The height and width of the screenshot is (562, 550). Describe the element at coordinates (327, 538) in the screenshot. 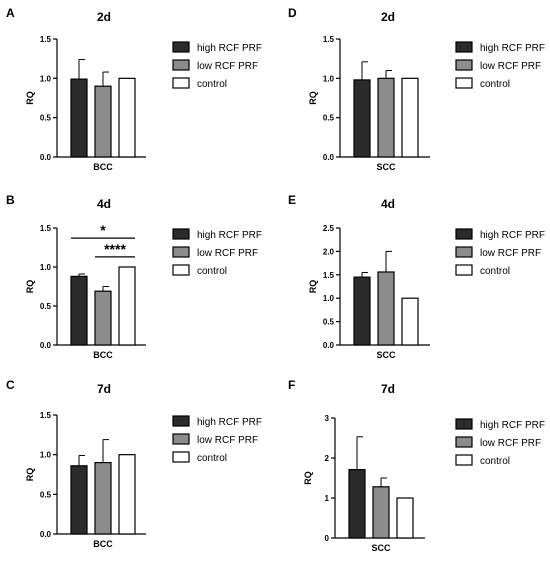

I see `panel-f-y-tick-label: 0` at that location.